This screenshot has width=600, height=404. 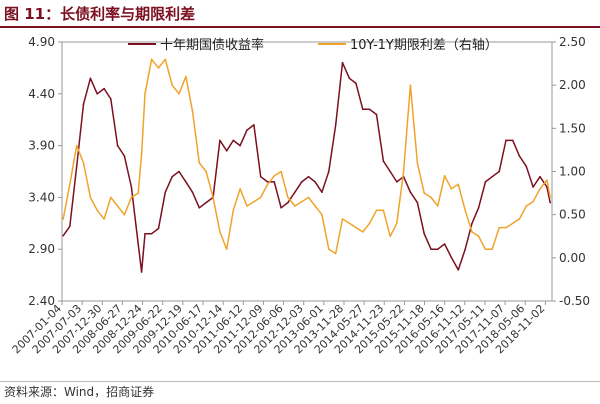 What do you see at coordinates (41, 301) in the screenshot?
I see `y-left-tick-label: 2.40` at bounding box center [41, 301].